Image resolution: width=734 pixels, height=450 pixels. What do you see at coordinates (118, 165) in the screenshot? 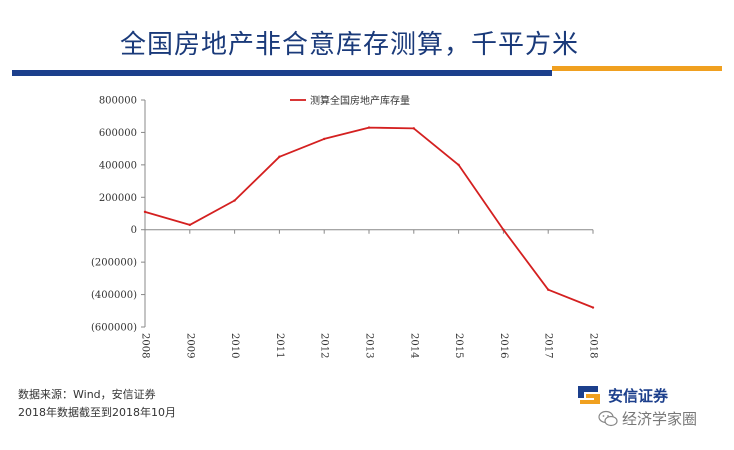
I see `y-tick-label: 400000` at bounding box center [118, 165].